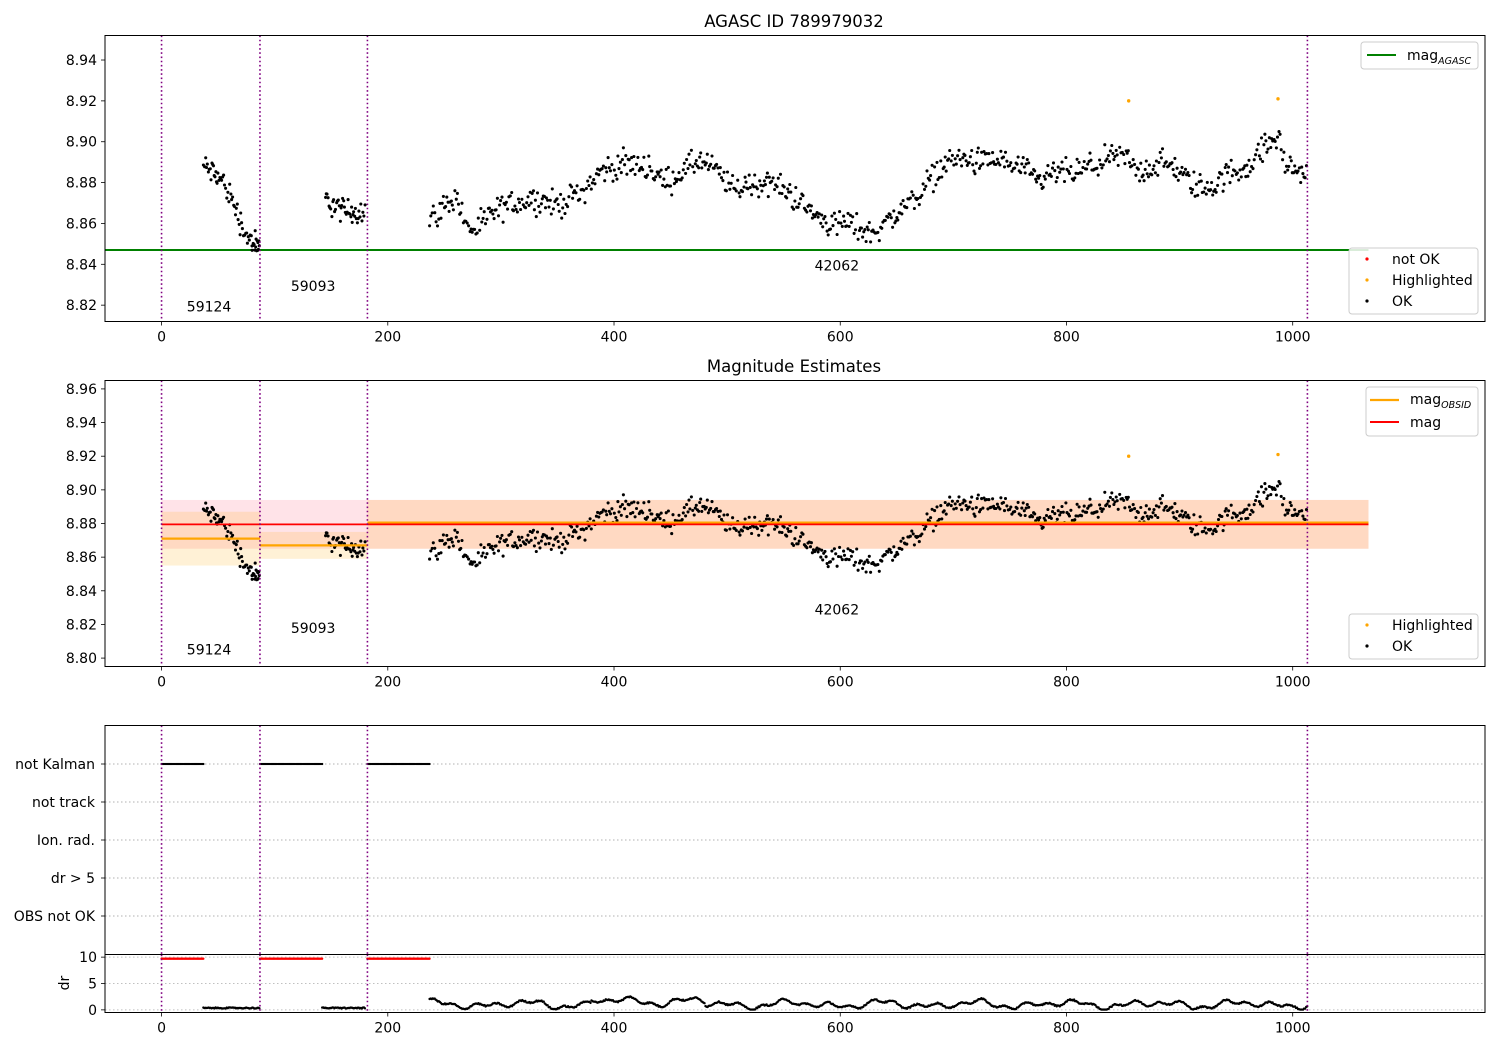  I want to click on legend-obsid-sub: OBSID, so click(1456, 405).